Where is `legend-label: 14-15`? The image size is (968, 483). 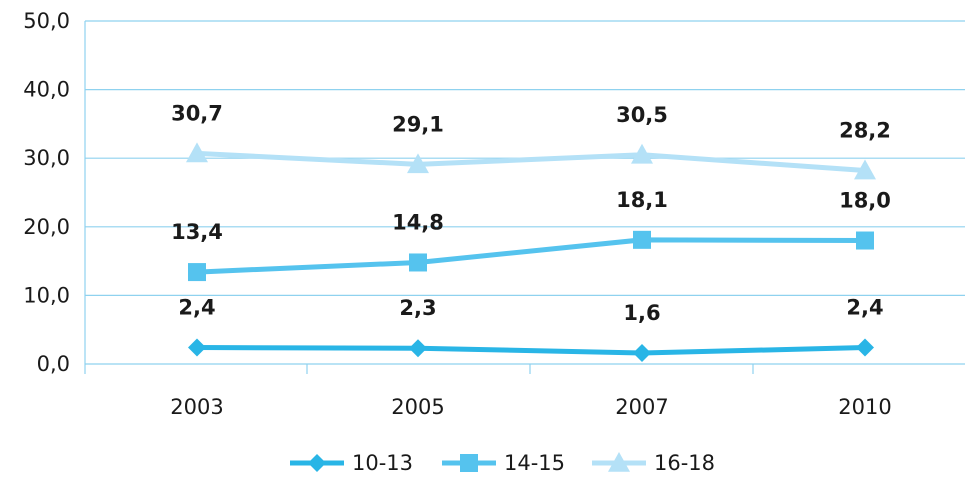
legend-label: 14-15 is located at coordinates (534, 463).